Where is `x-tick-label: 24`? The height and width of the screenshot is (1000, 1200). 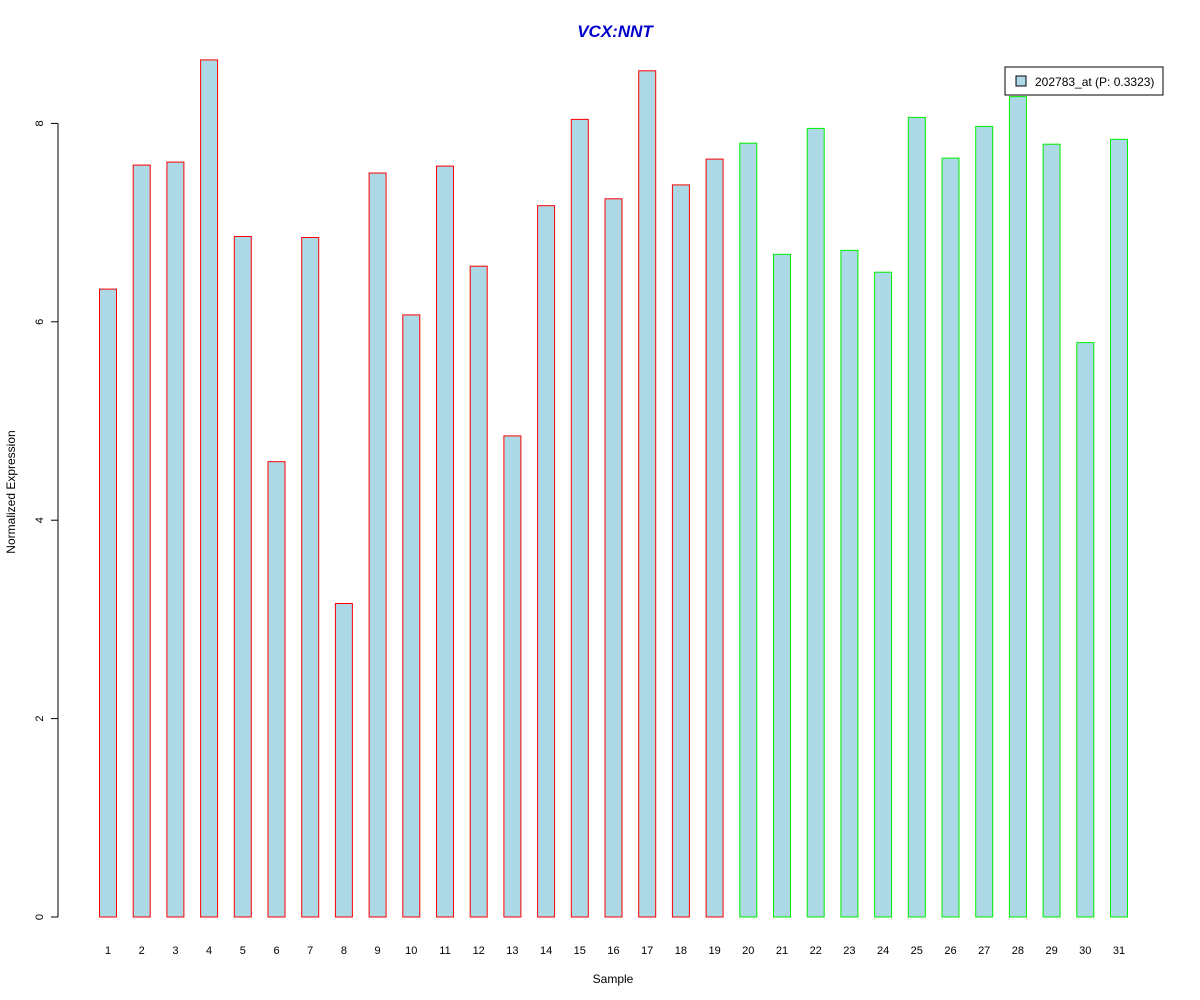
x-tick-label: 24 is located at coordinates (883, 951).